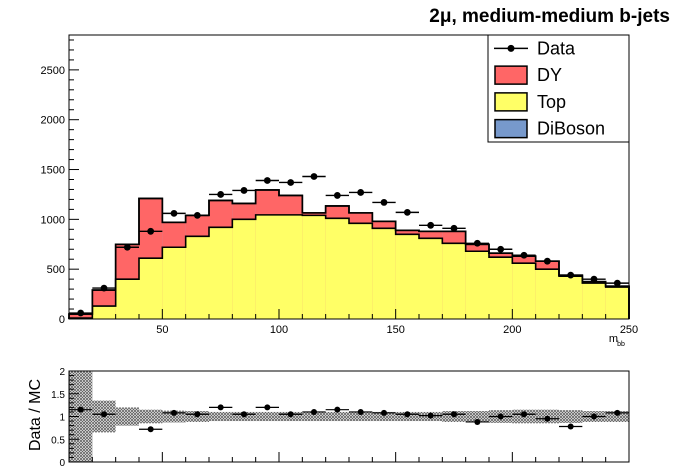 The image size is (698, 474). What do you see at coordinates (53, 171) in the screenshot?
I see `y-tick-label: 1500` at bounding box center [53, 171].